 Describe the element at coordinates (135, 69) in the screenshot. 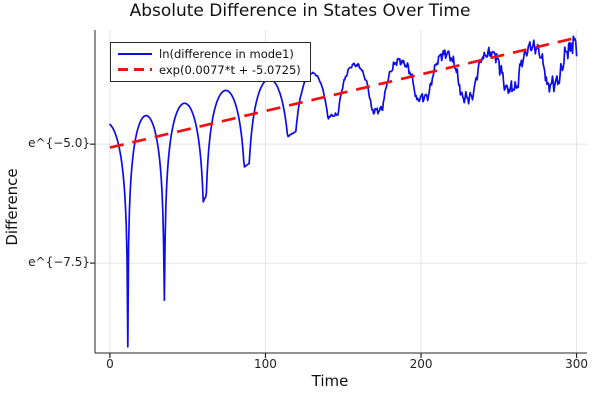

I see `red-dashed-line-swatch` at that location.